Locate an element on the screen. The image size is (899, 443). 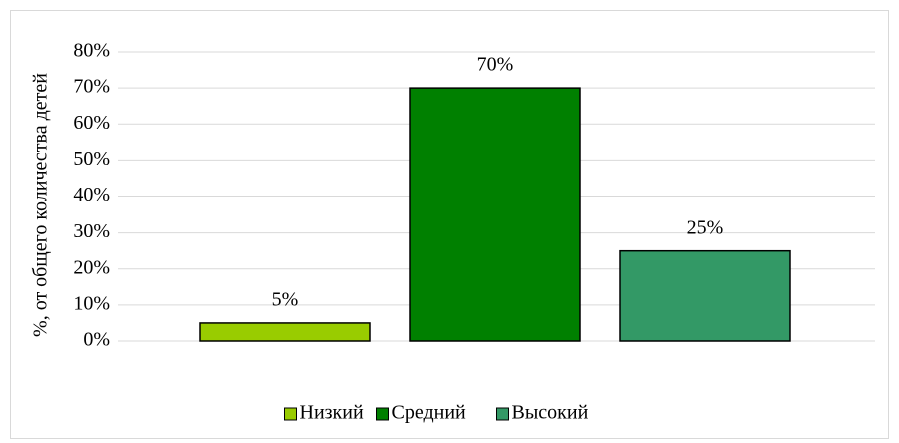
y-axis-label: %, от общего количества детей is located at coordinates (41, 205).